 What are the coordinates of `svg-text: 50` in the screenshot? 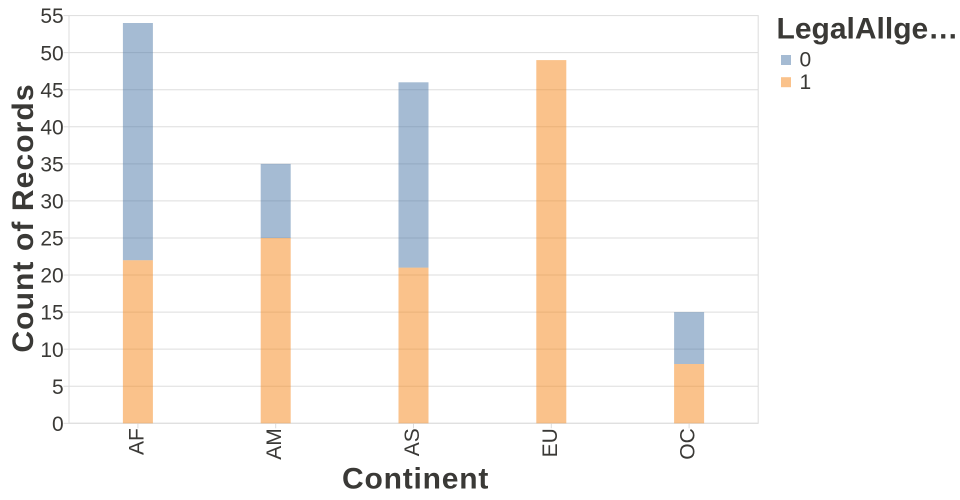 It's located at (51, 53).